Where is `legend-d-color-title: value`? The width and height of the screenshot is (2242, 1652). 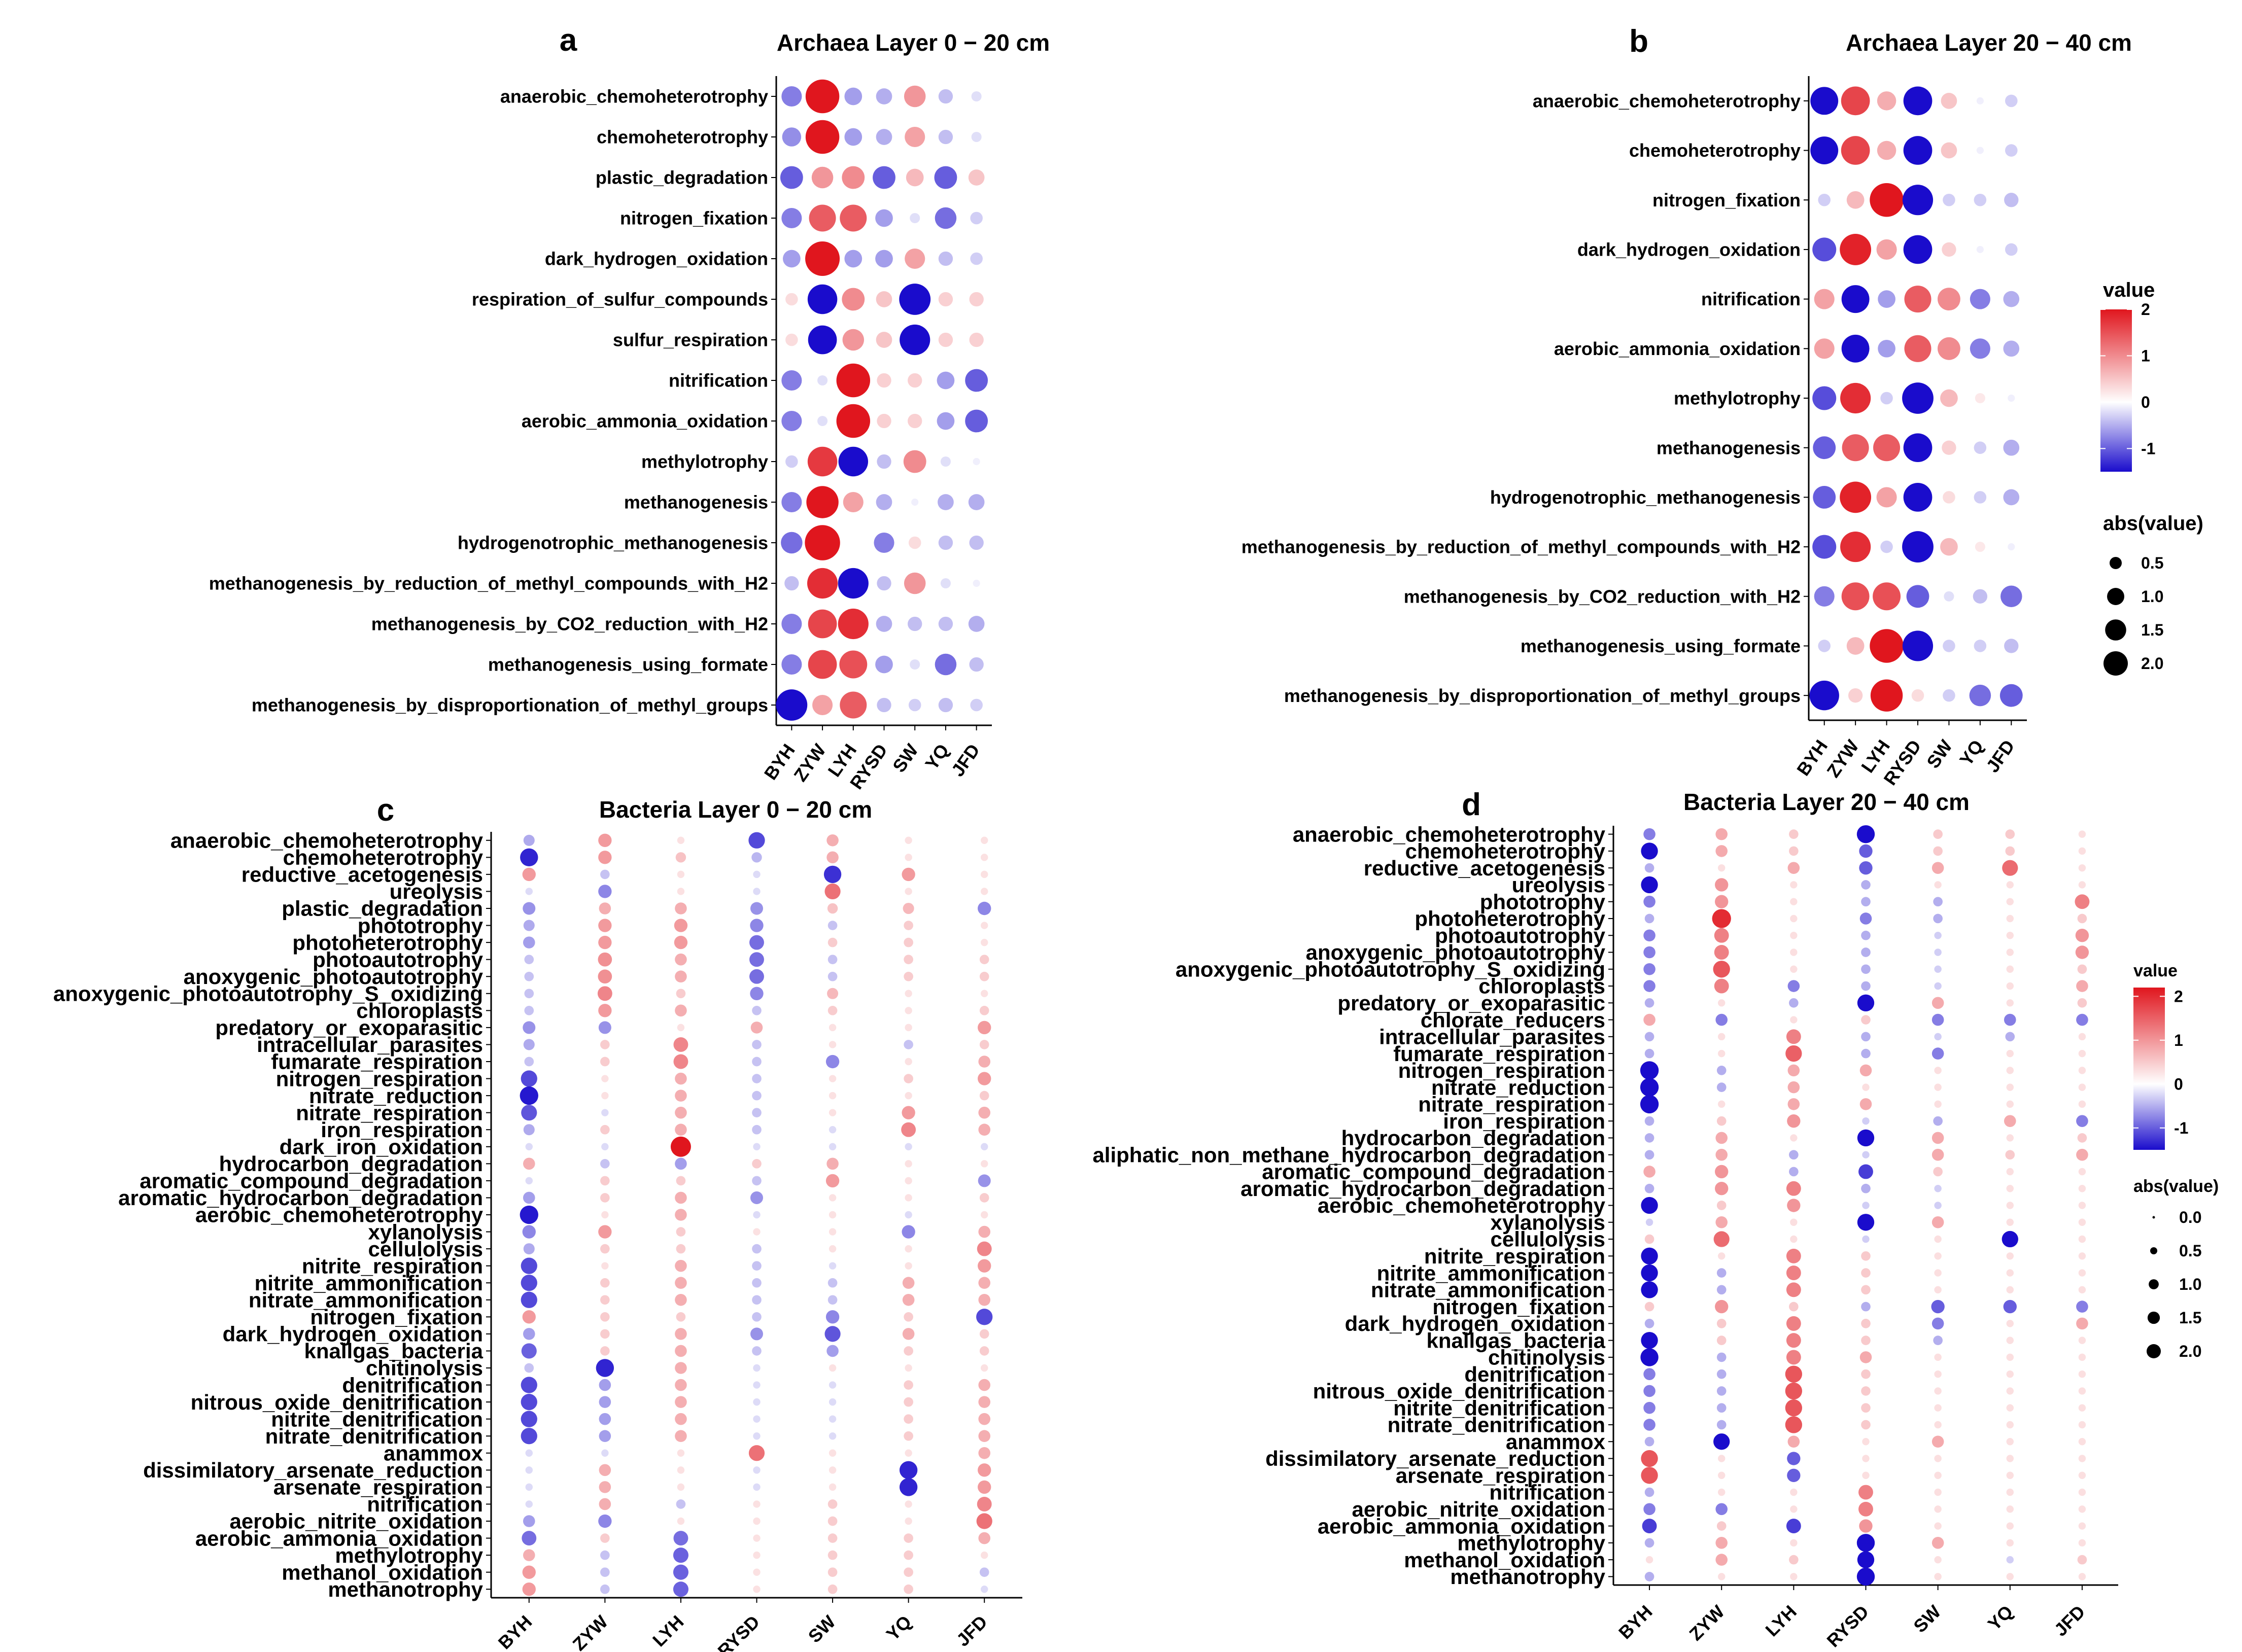 legend-d-color-title: value is located at coordinates (2155, 970).